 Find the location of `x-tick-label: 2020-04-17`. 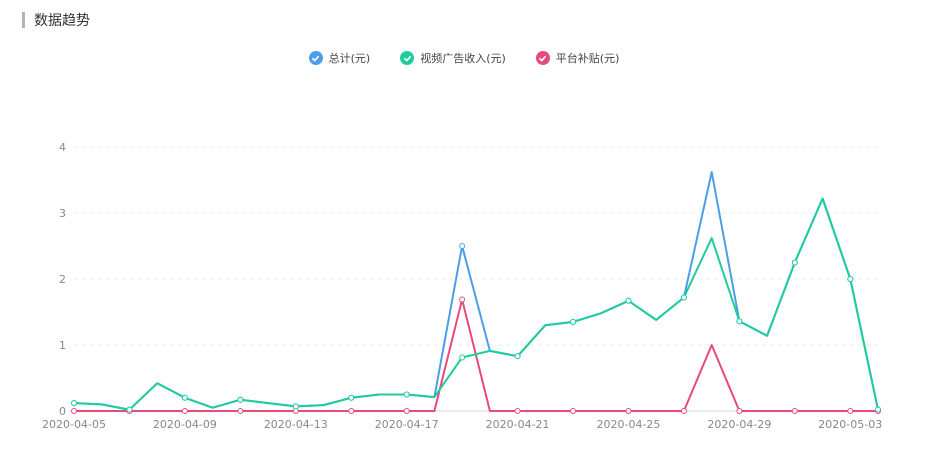

x-tick-label: 2020-04-17 is located at coordinates (407, 424).